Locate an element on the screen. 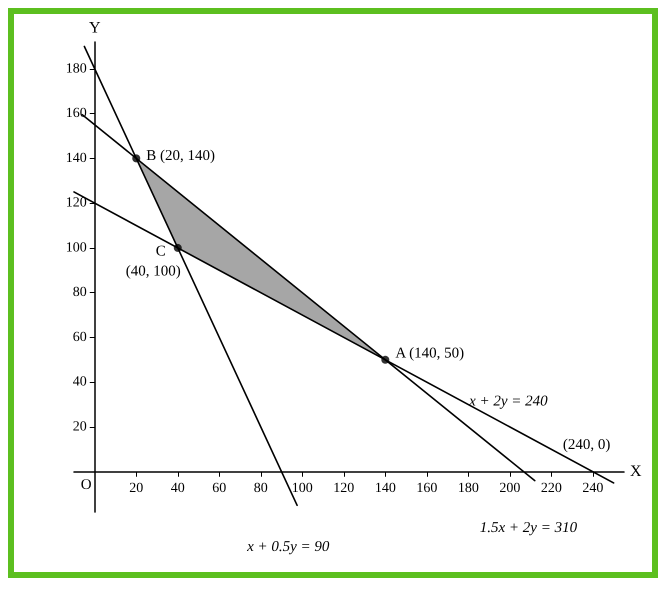 The image size is (668, 590). y-tick-label: 80 is located at coordinates (79, 292).